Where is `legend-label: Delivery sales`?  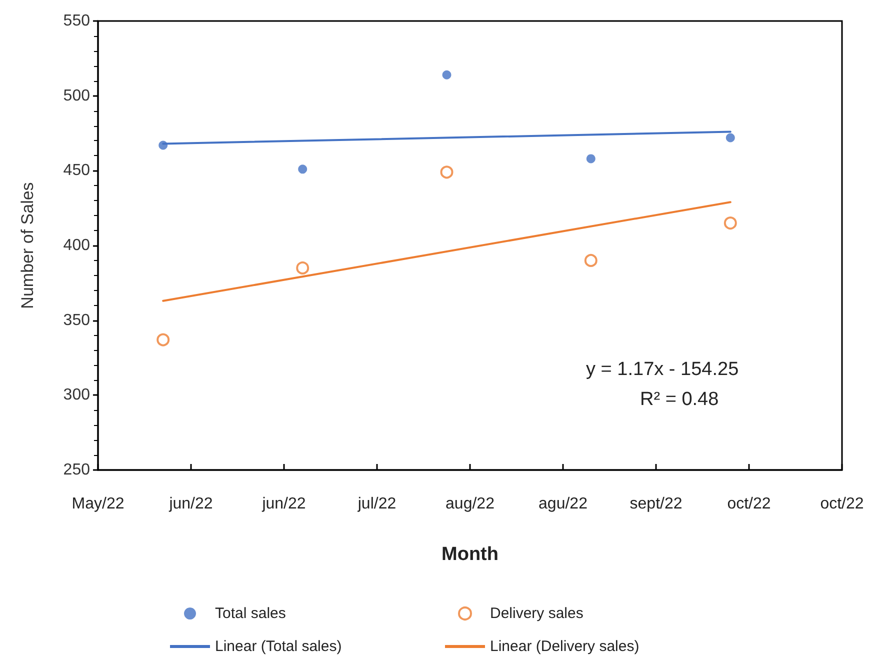 legend-label: Delivery sales is located at coordinates (537, 613).